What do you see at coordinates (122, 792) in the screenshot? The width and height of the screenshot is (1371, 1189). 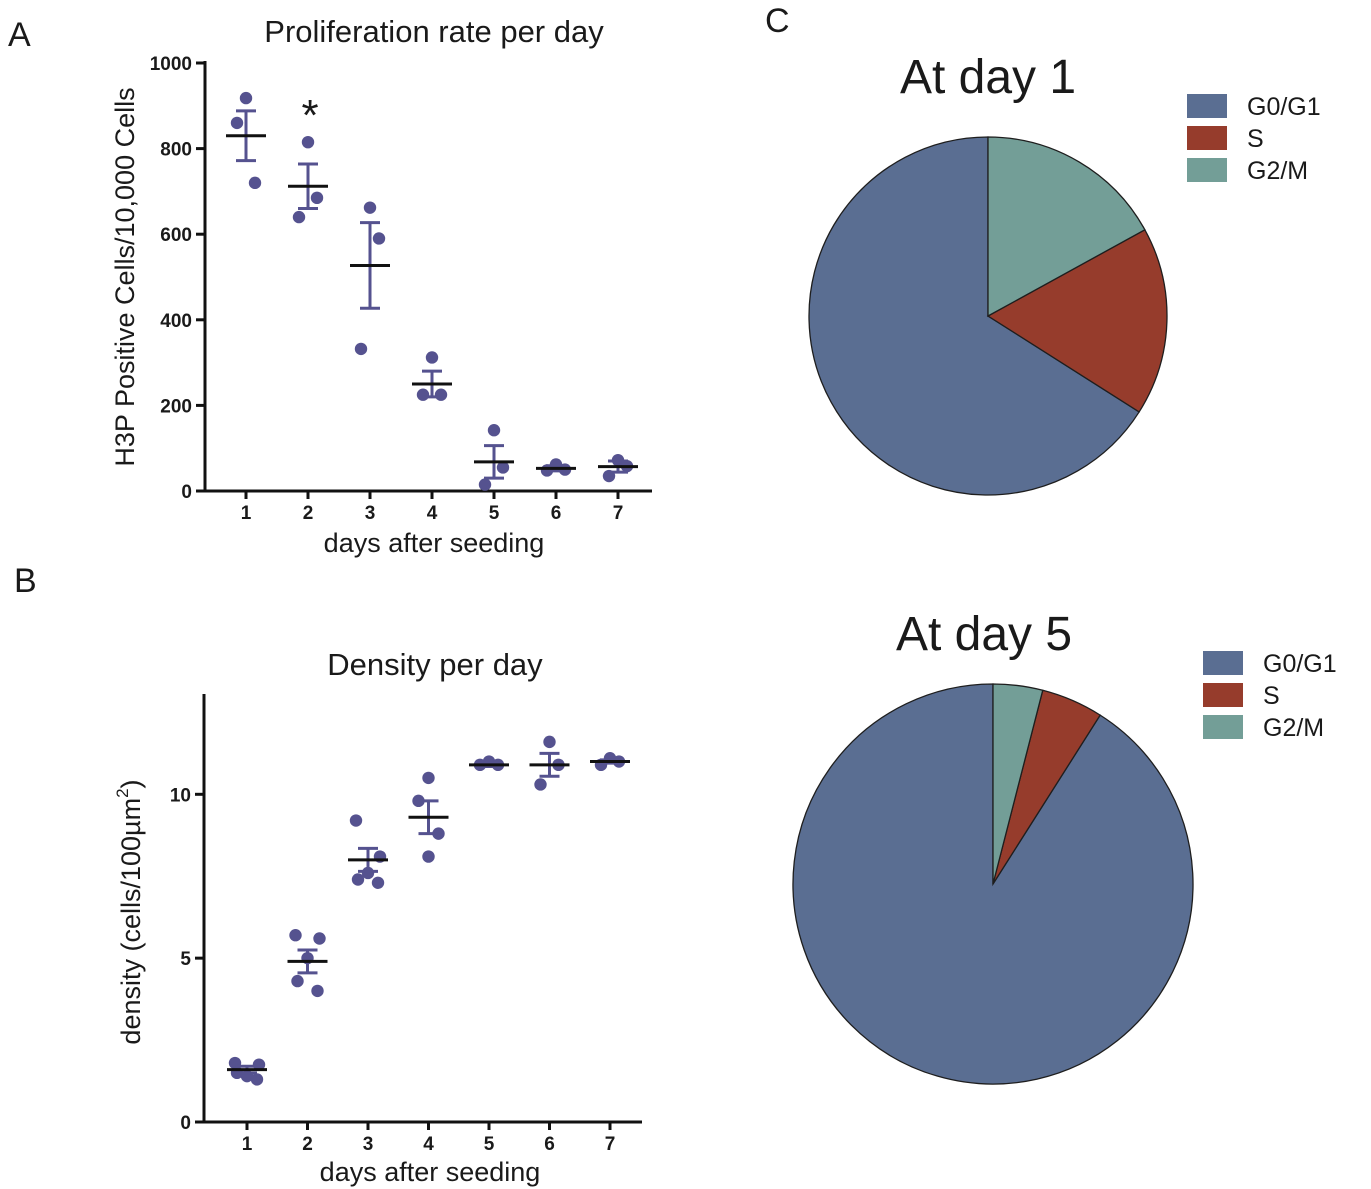 I see `density-y-axis-label-superscript: 2` at bounding box center [122, 792].